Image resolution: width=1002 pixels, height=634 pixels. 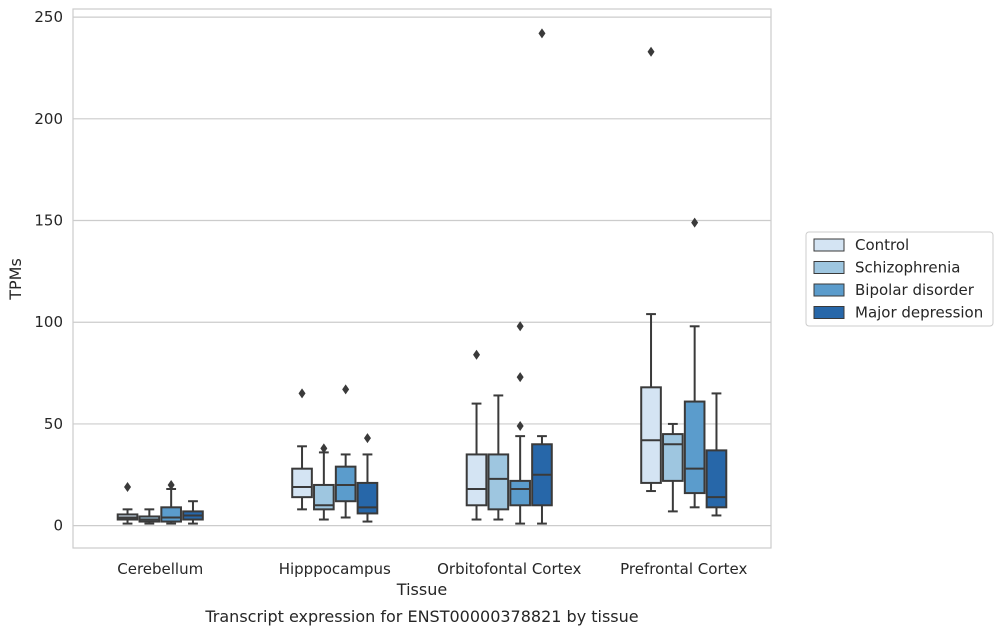 I want to click on legend-label: Major depression, so click(x=919, y=313).